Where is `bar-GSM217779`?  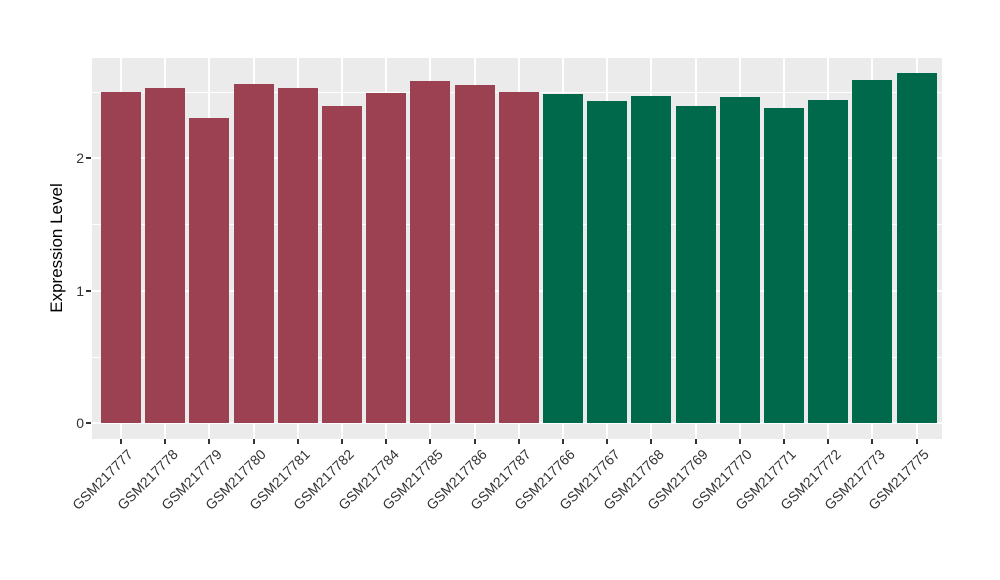 bar-GSM217779 is located at coordinates (209, 270).